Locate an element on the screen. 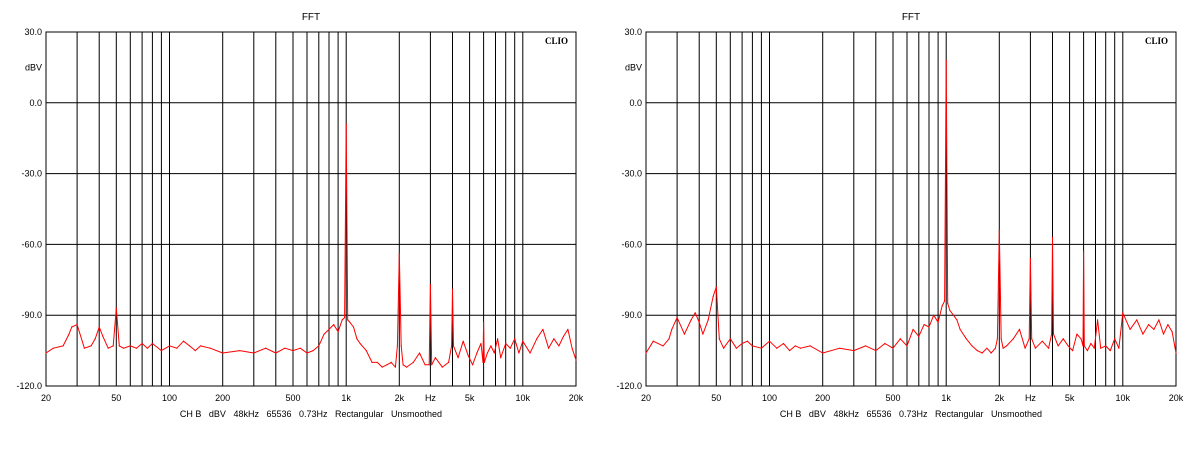 The image size is (1200, 450). x-tick-label: 500 is located at coordinates (292, 398).